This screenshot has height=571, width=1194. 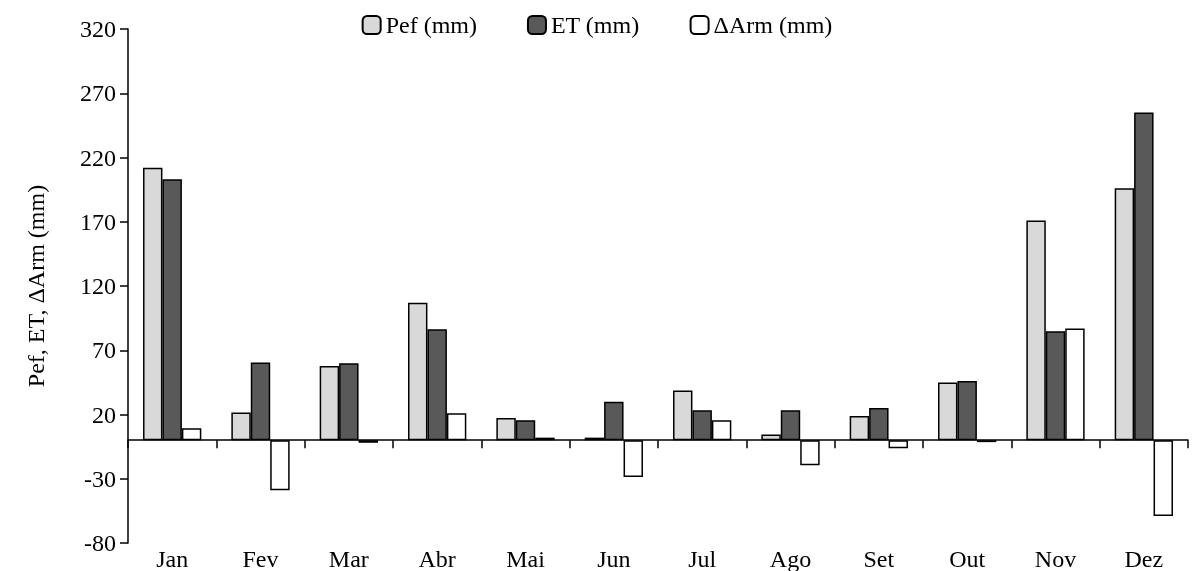 What do you see at coordinates (104, 350) in the screenshot?
I see `y-tick-label: 70` at bounding box center [104, 350].